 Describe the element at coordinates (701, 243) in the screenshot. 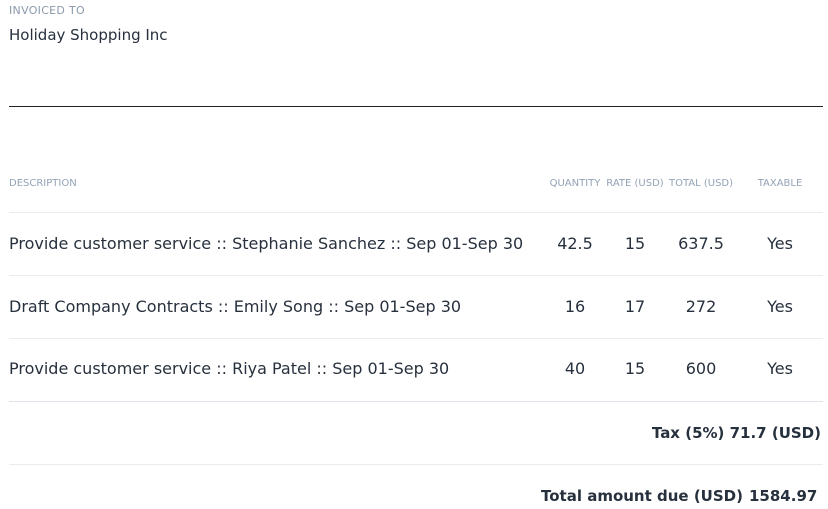

I see `row-total: 637.5` at that location.